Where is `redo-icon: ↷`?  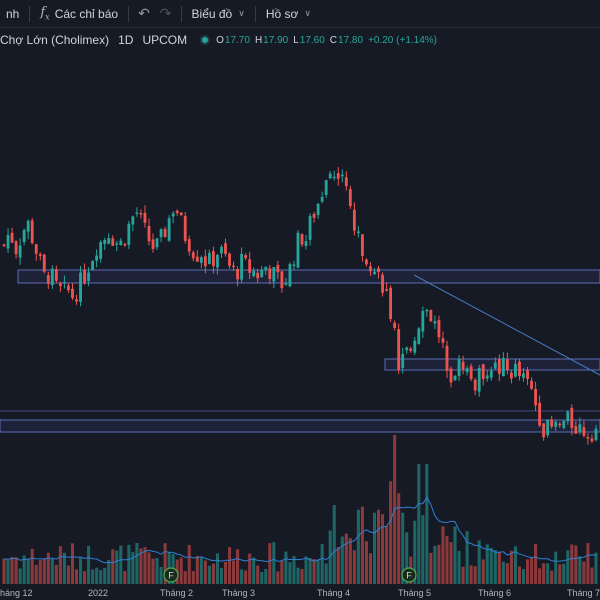
redo-icon: ↷ is located at coordinates (165, 13).